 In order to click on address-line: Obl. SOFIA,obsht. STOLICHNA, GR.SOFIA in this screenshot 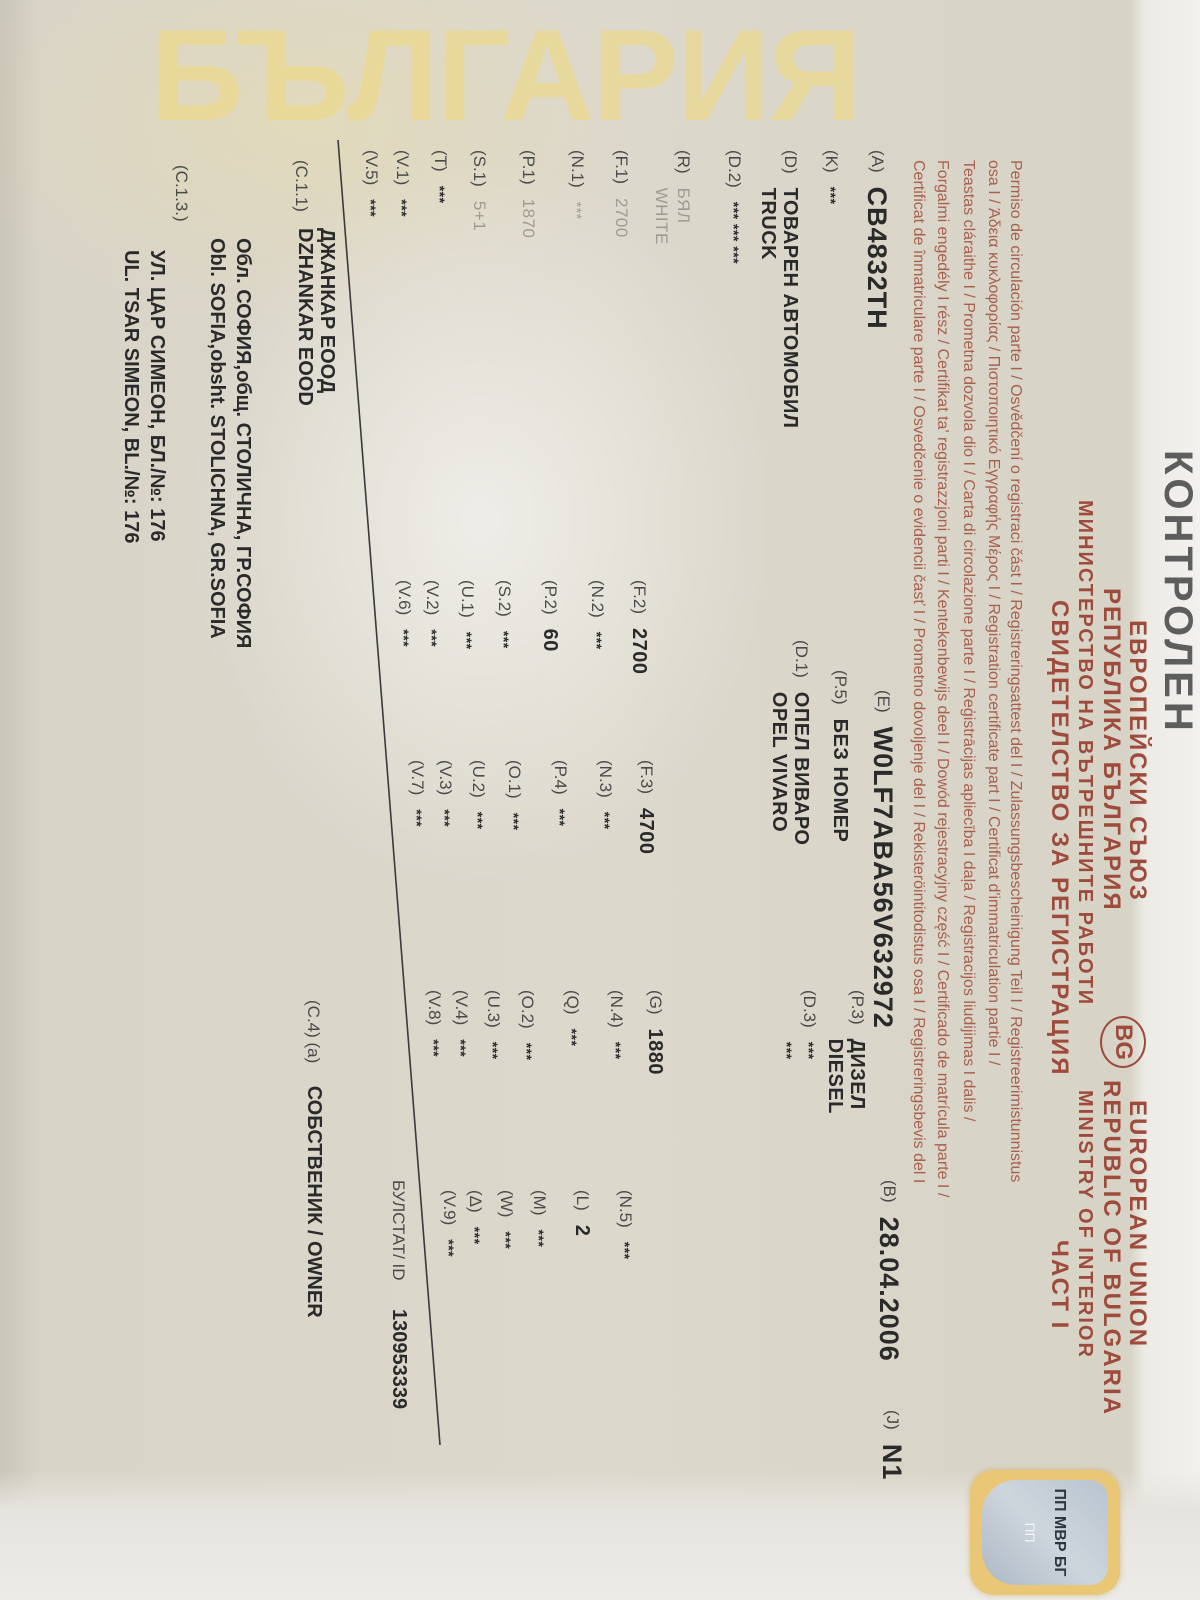, I will do `click(217, 438)`.